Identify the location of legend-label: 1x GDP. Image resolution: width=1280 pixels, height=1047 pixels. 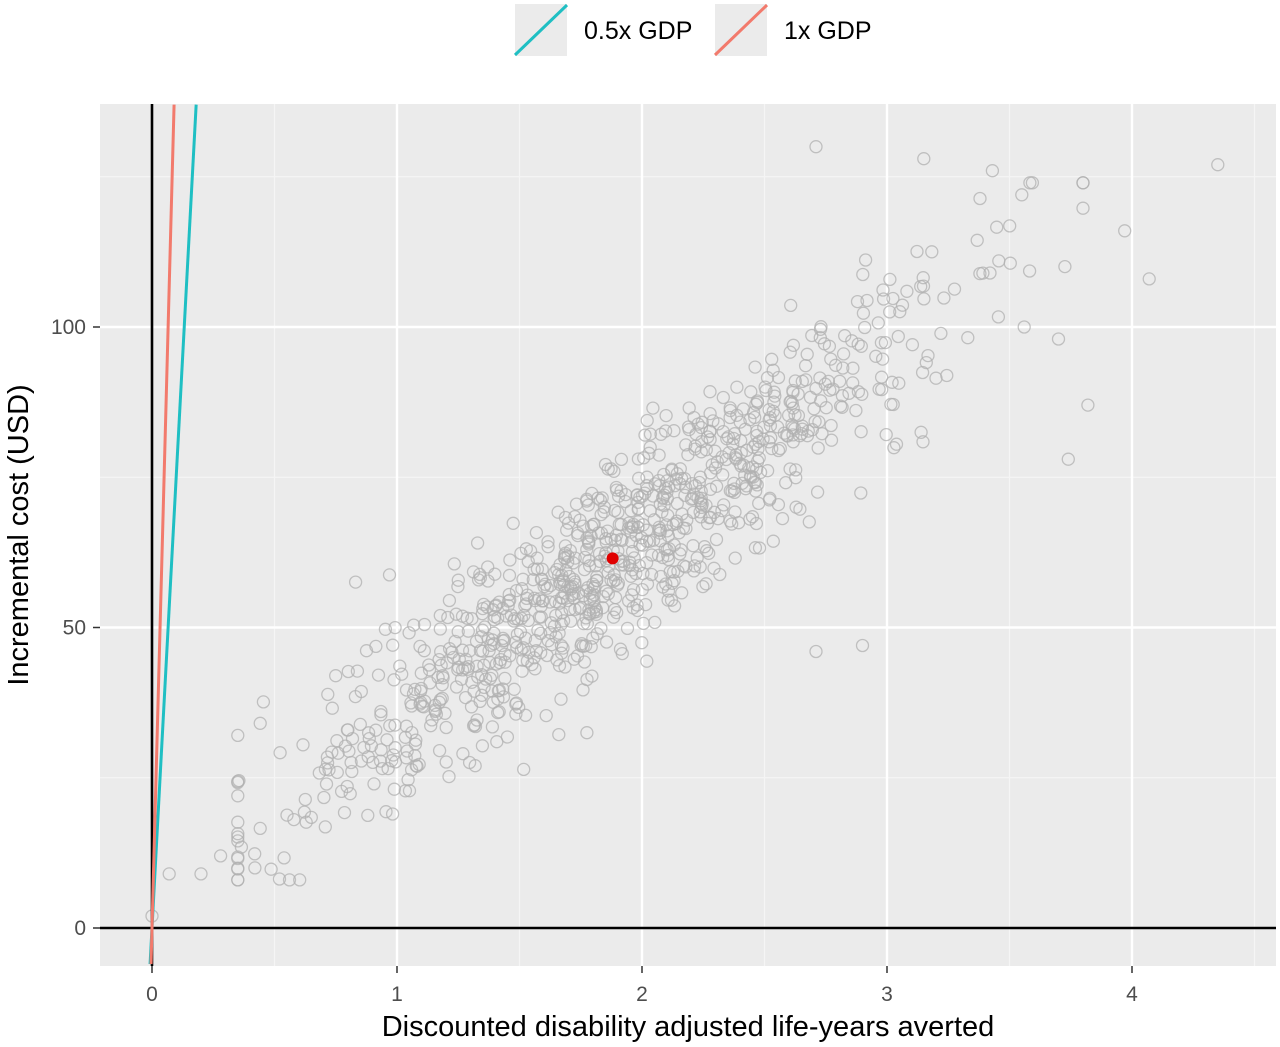
(828, 31).